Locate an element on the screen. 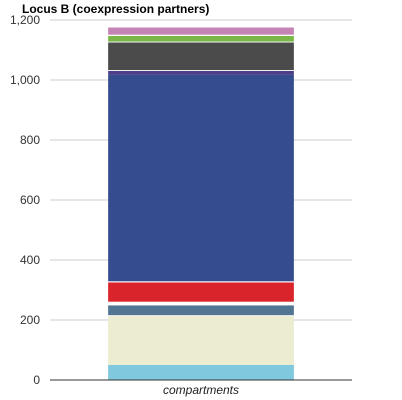 The width and height of the screenshot is (402, 400). x-category-label: compartments is located at coordinates (201, 390).